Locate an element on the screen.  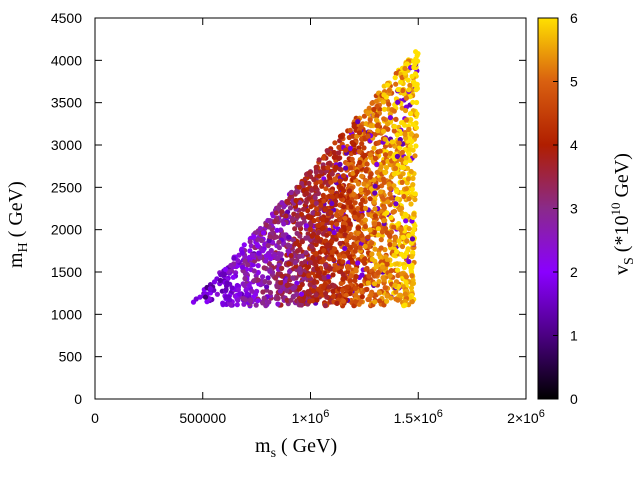
tick-label-sci: 1×10⁶ is located at coordinates (311, 417).